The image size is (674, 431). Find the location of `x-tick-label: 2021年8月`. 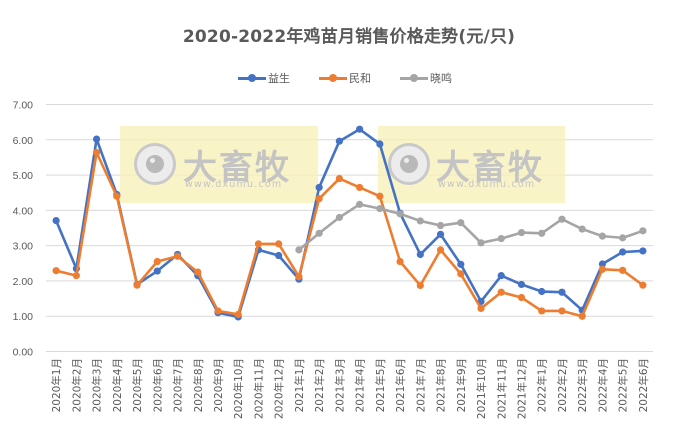

x-tick-label: 2021年8月 is located at coordinates (441, 385).